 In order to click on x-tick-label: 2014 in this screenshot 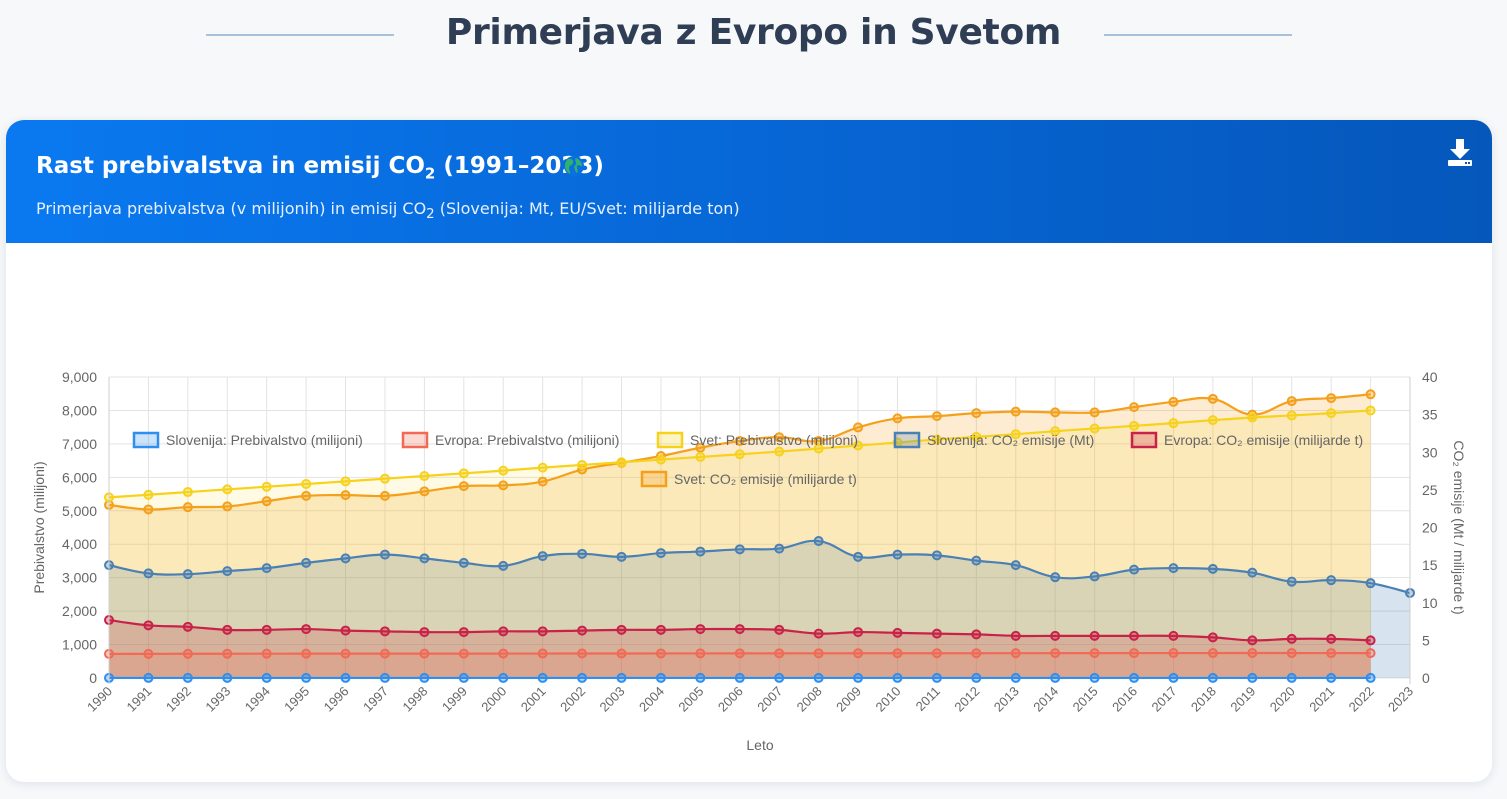, I will do `click(1045, 699)`.